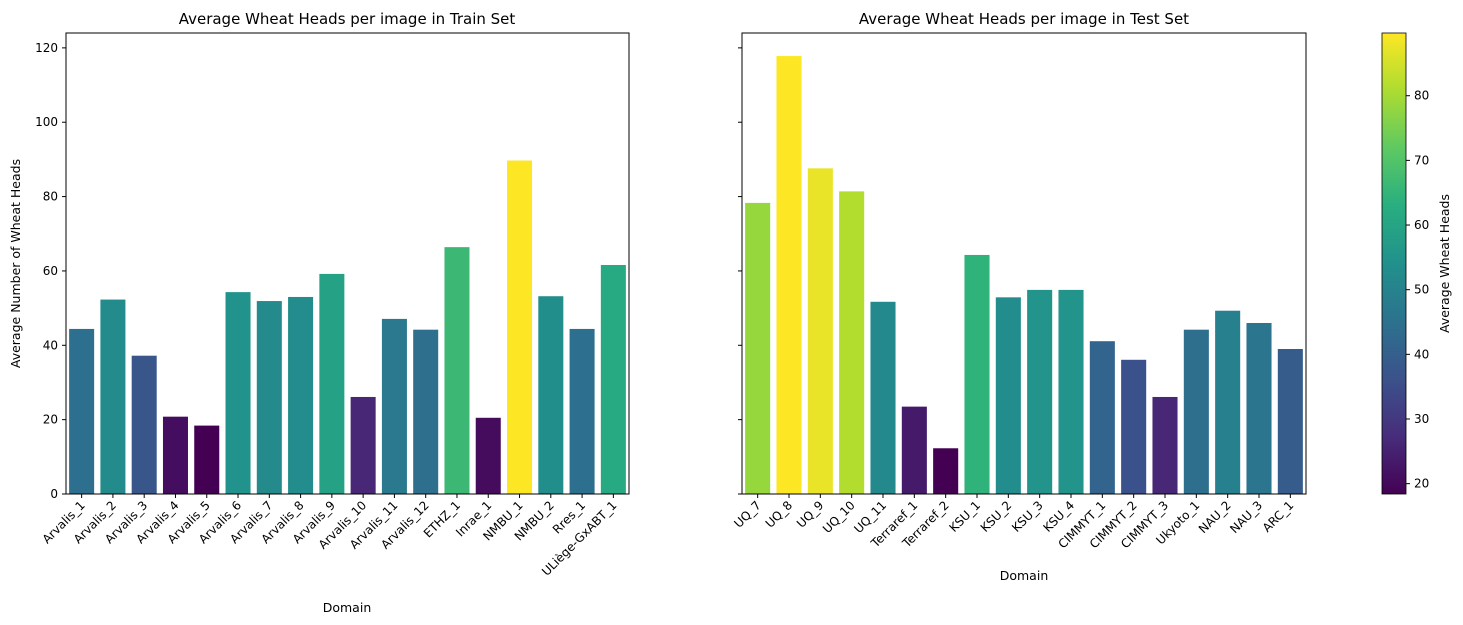 This screenshot has height=625, width=1463. I want to click on x-tick-label: ARC_1, so click(1278, 516).